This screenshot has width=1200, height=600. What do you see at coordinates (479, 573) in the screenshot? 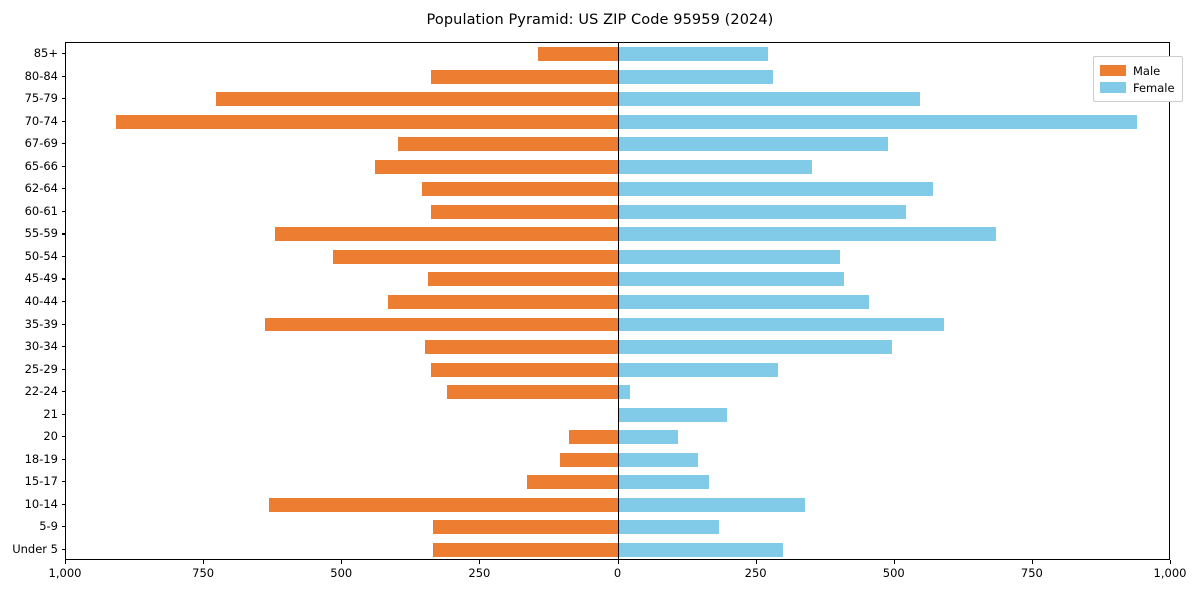
I see `x-tick-label: 250` at bounding box center [479, 573].